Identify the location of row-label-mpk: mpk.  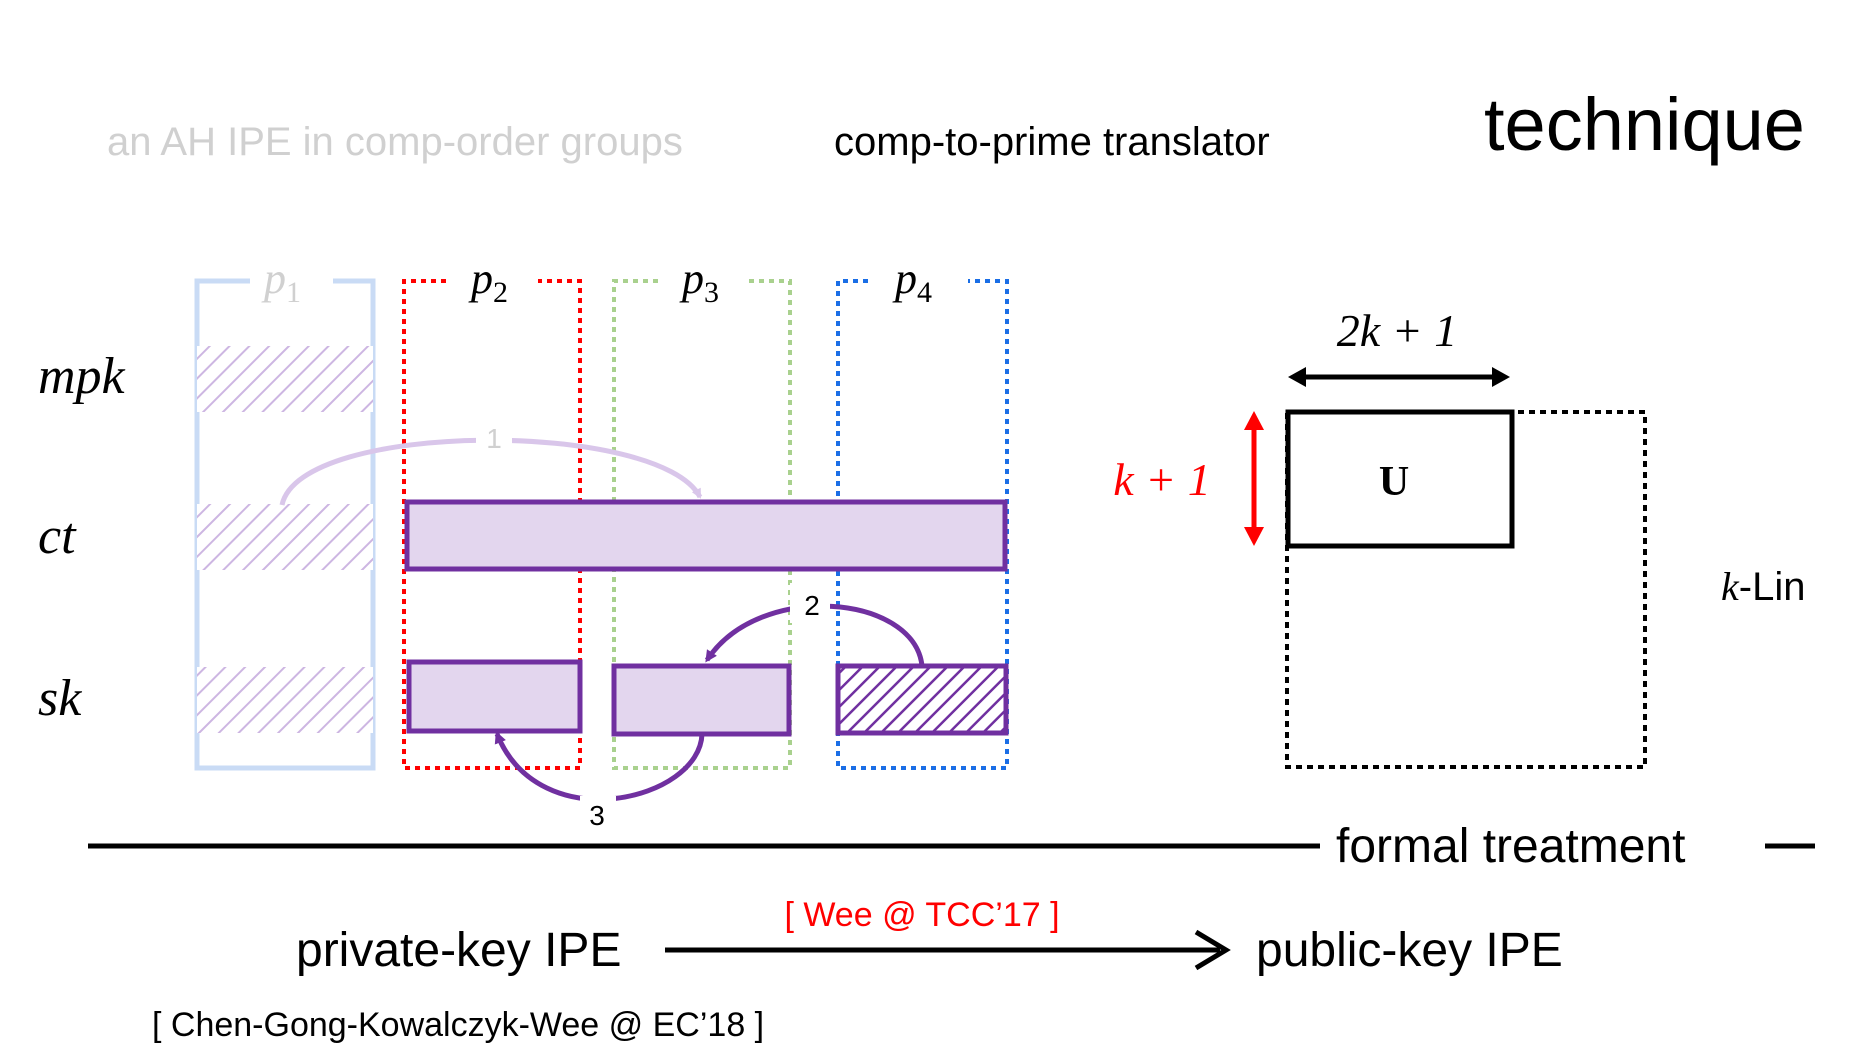
(82, 376).